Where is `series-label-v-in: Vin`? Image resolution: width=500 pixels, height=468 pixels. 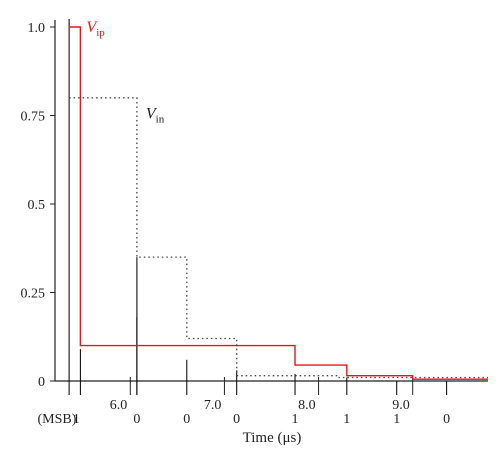 series-label-v-in: Vin is located at coordinates (155, 116).